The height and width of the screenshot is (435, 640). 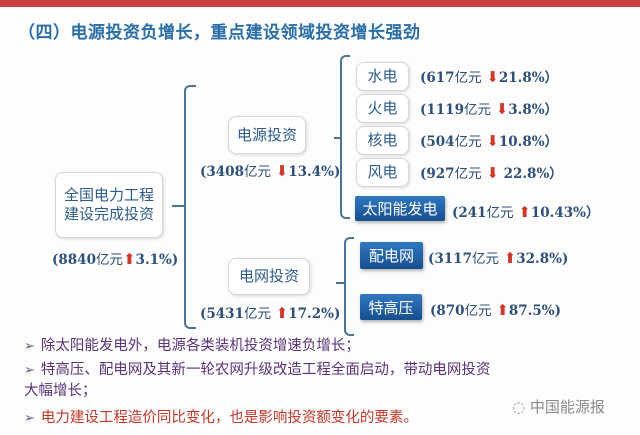 I want to click on power-source-node: 电源投资, so click(x=267, y=135).